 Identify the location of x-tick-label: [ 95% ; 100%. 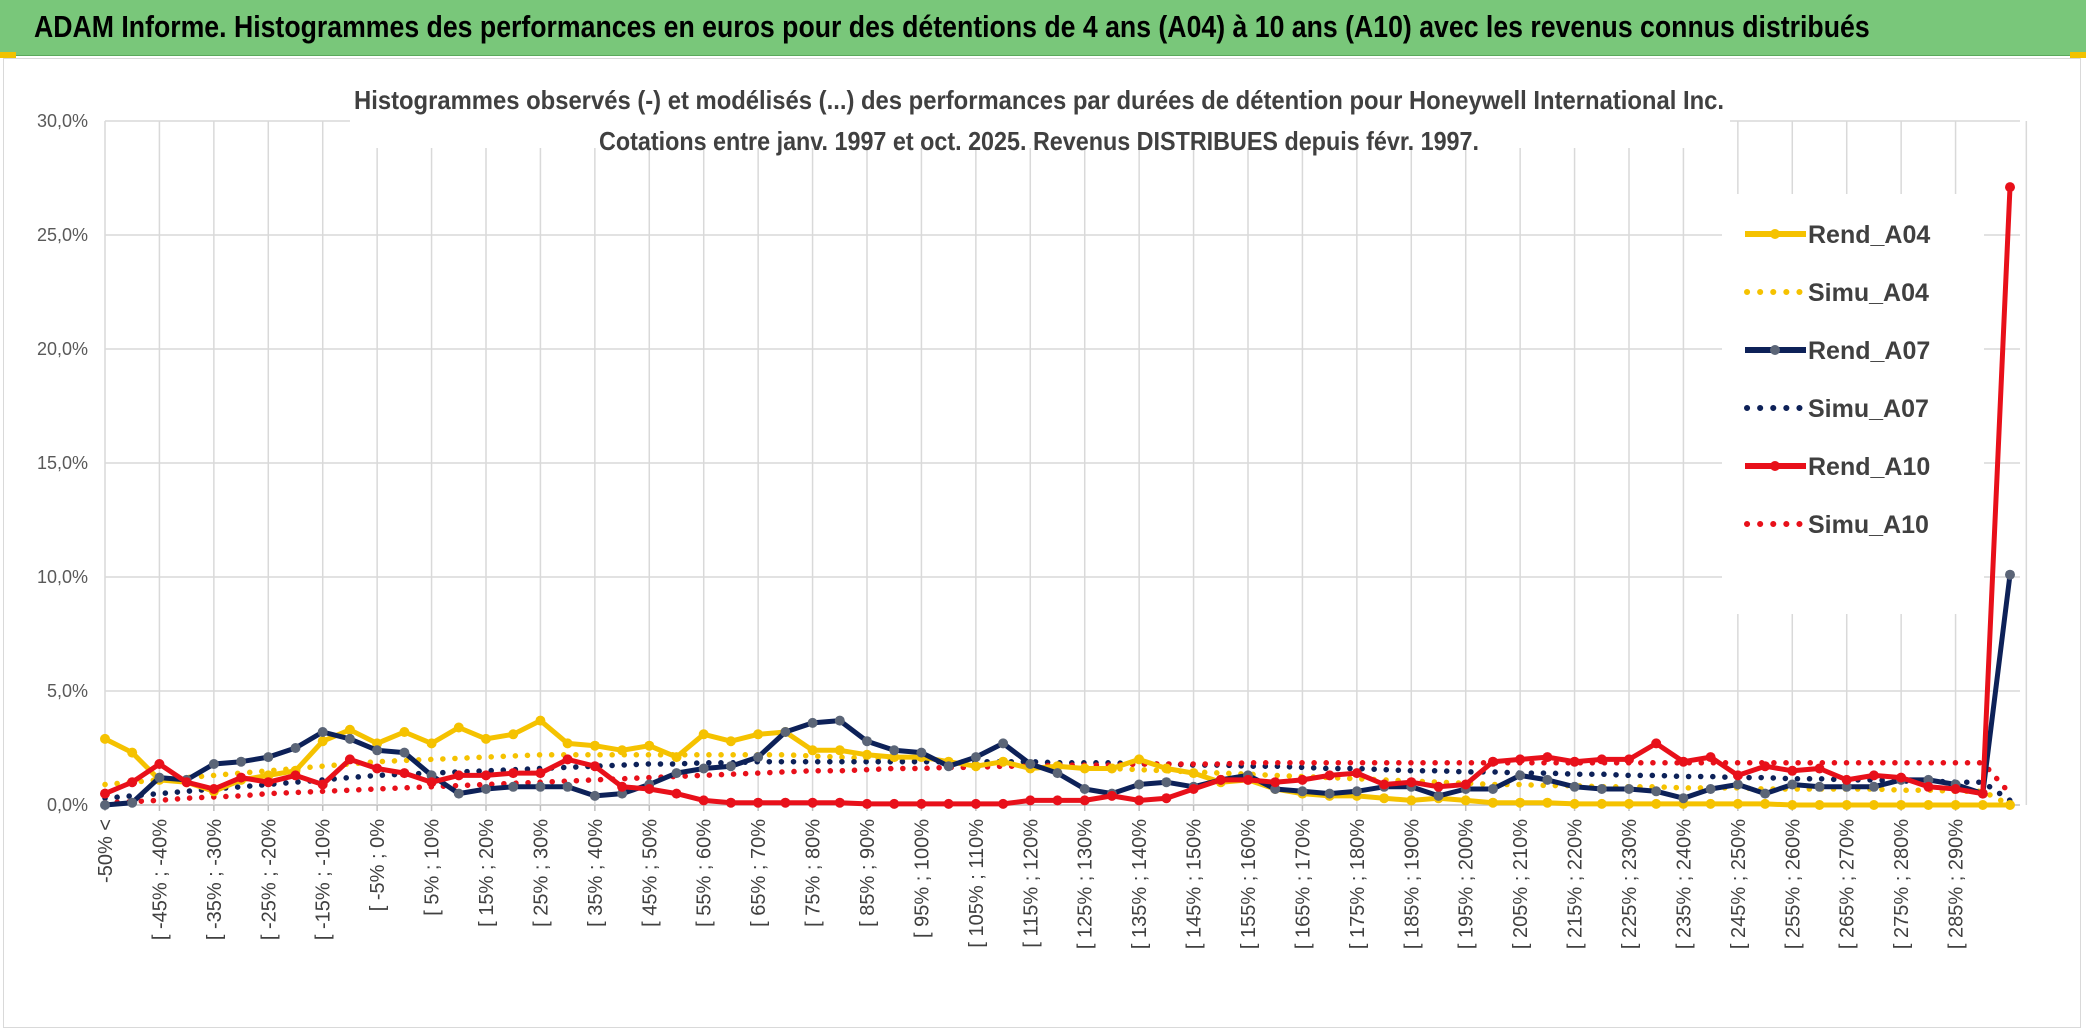
(922, 878).